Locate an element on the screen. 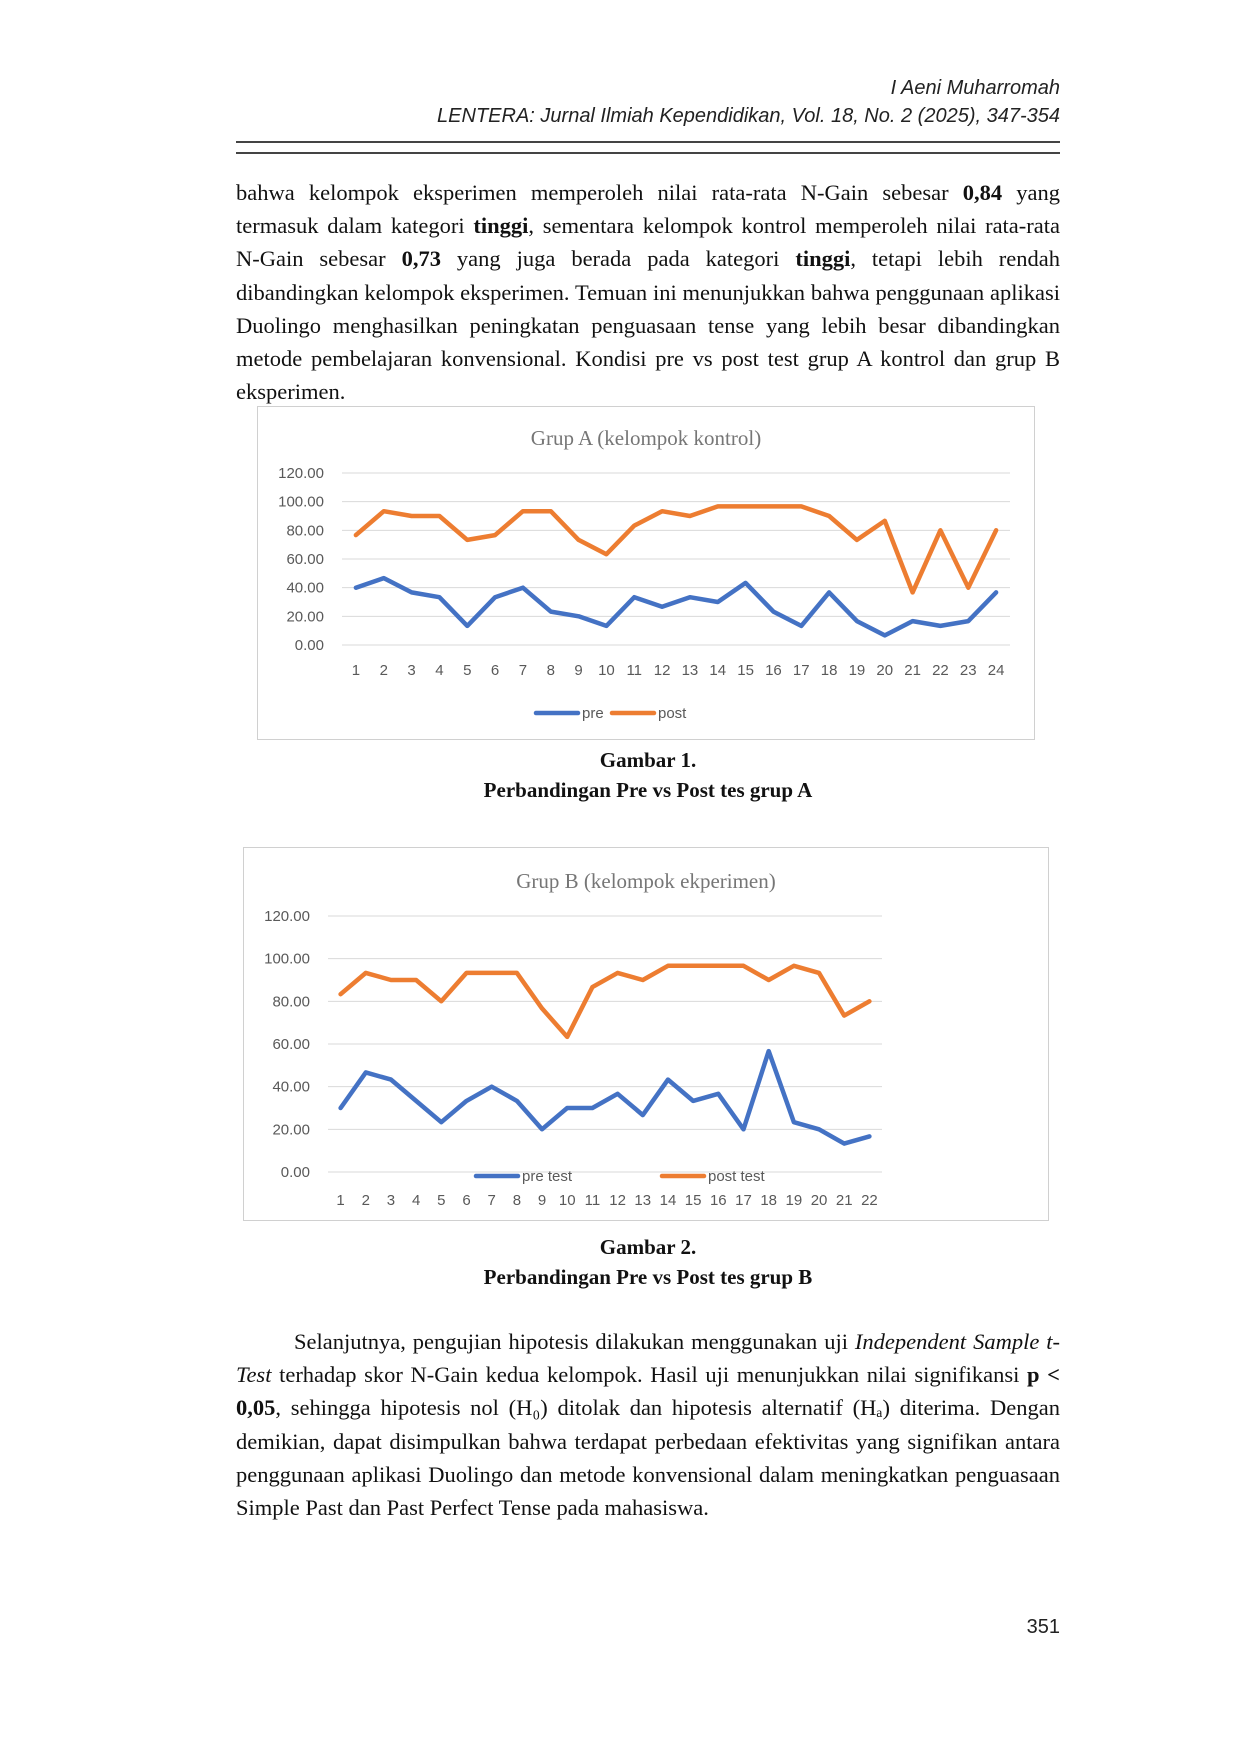 Image resolution: width=1240 pixels, height=1754 pixels. series-line-post-test is located at coordinates (605, 1001).